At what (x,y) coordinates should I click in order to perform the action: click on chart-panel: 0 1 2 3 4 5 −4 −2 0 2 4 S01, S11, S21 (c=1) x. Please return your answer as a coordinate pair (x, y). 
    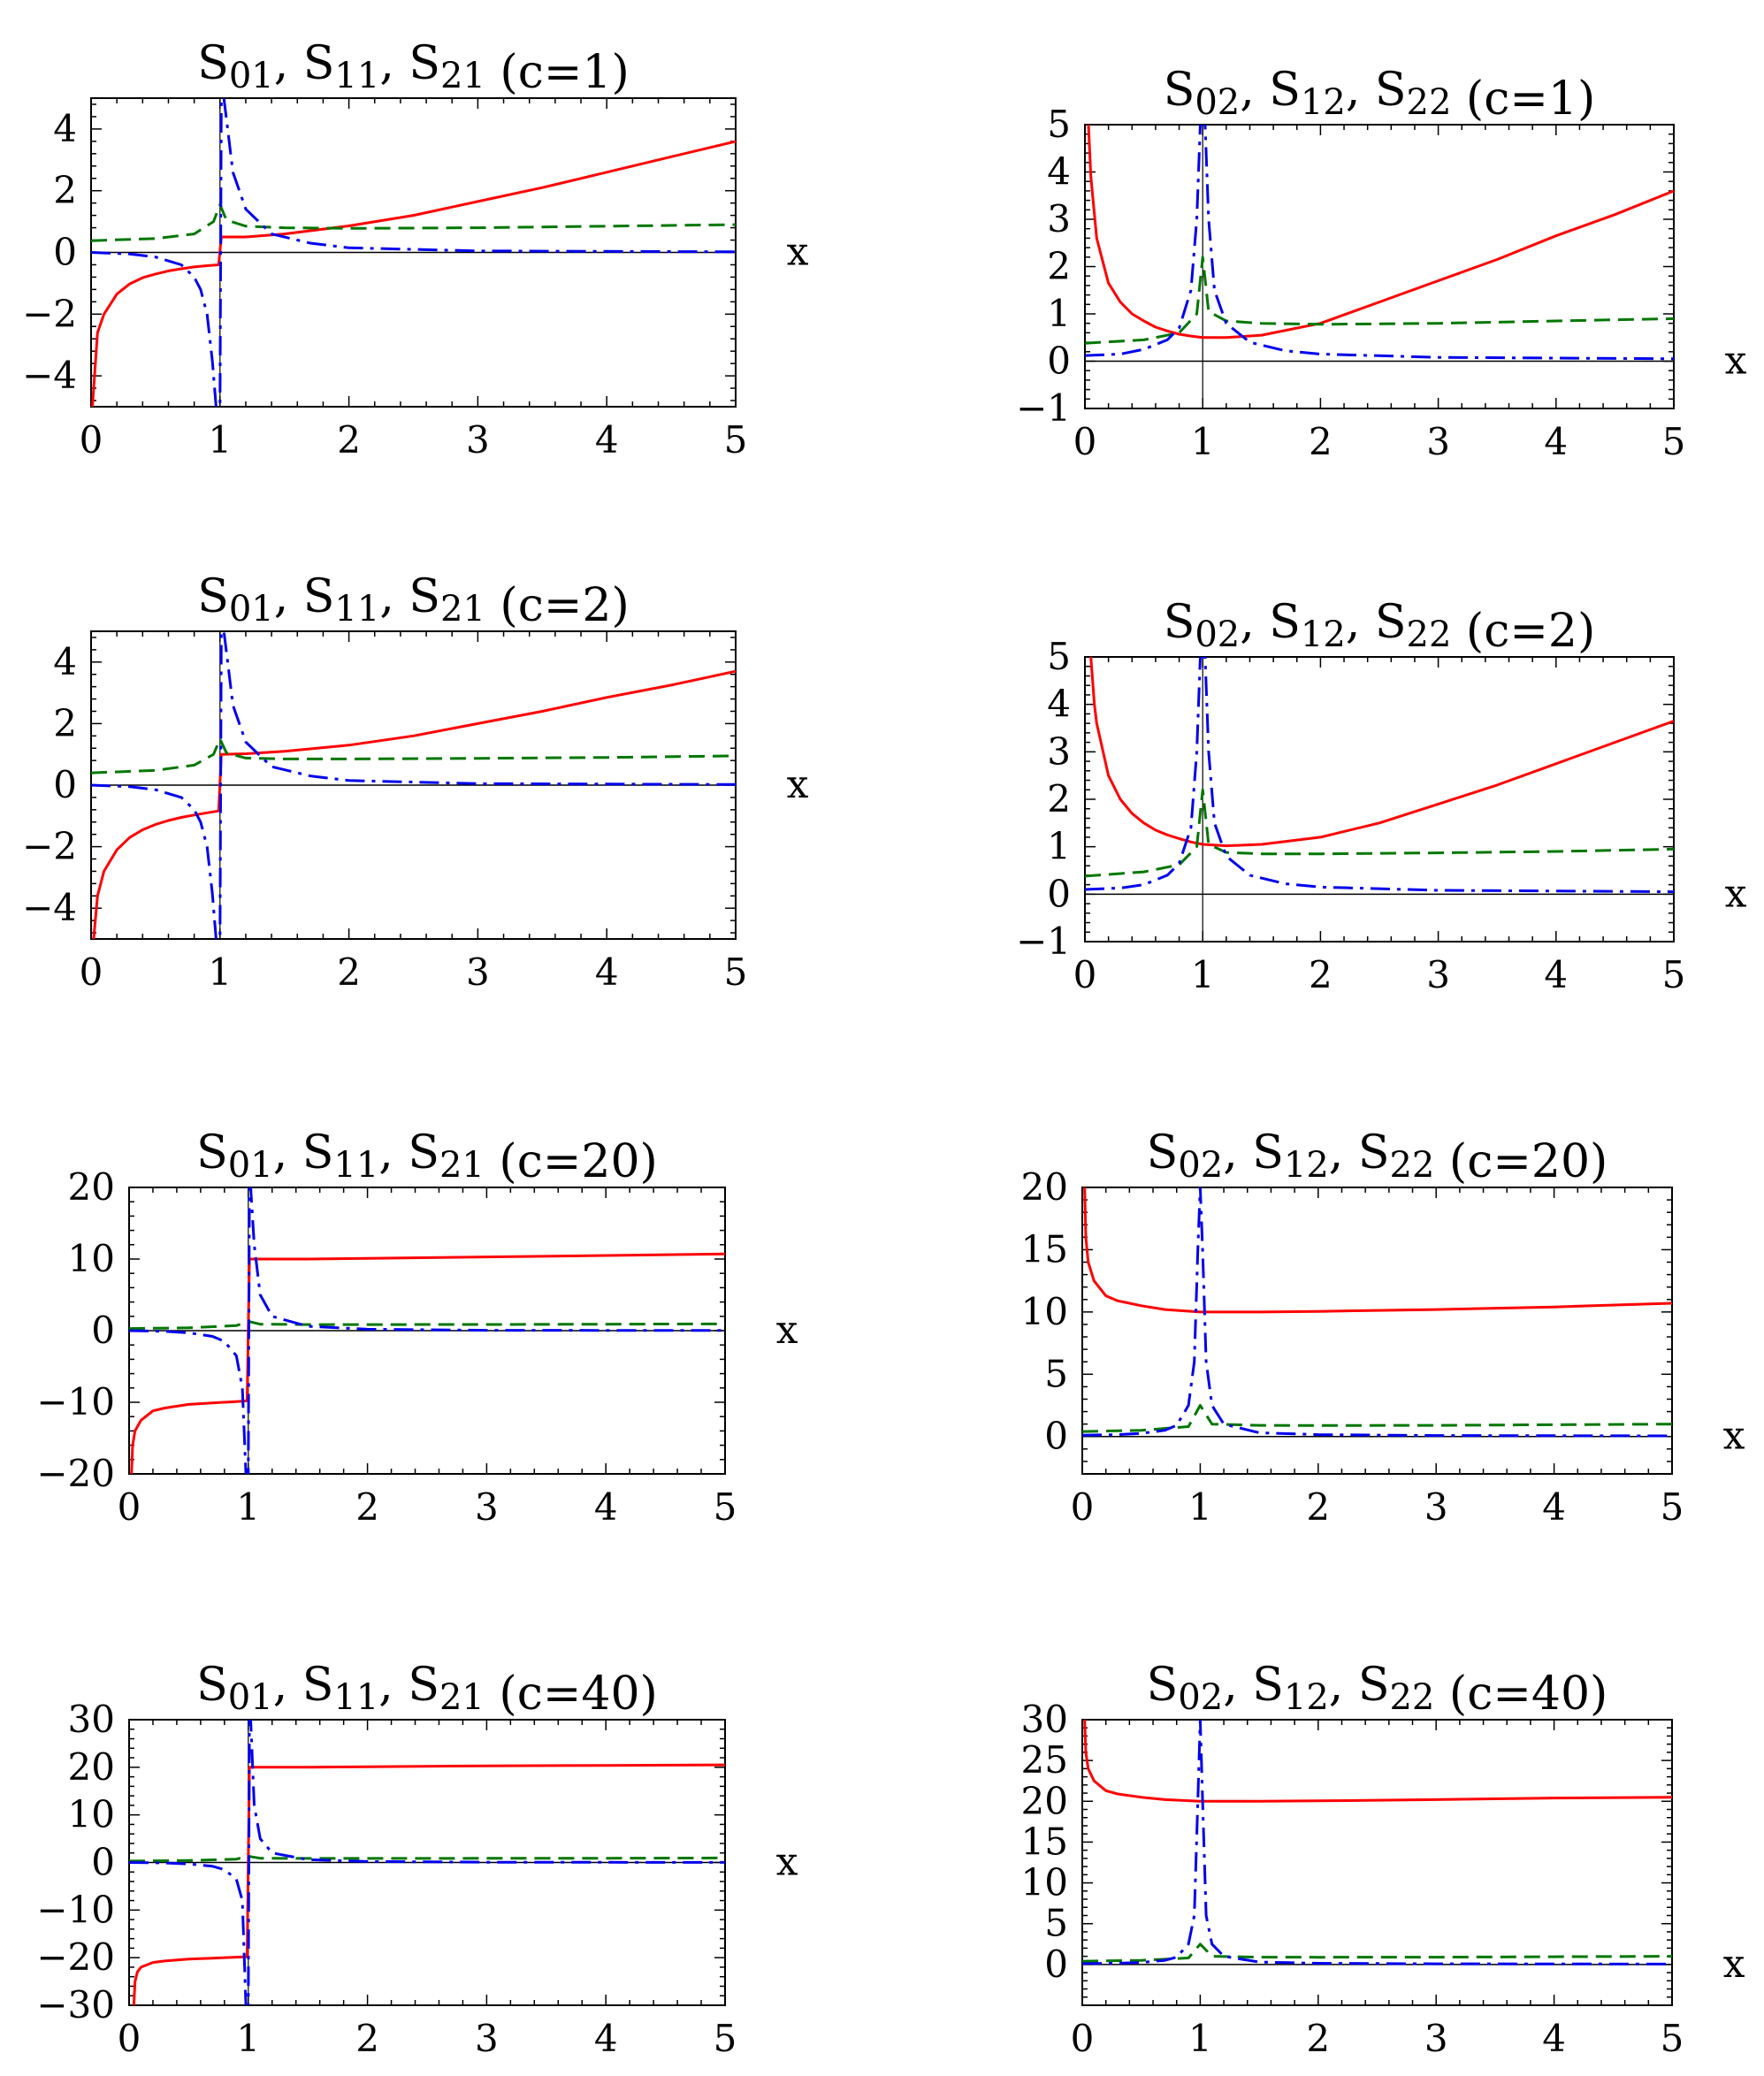
    Looking at the image, I should click on (415, 250).